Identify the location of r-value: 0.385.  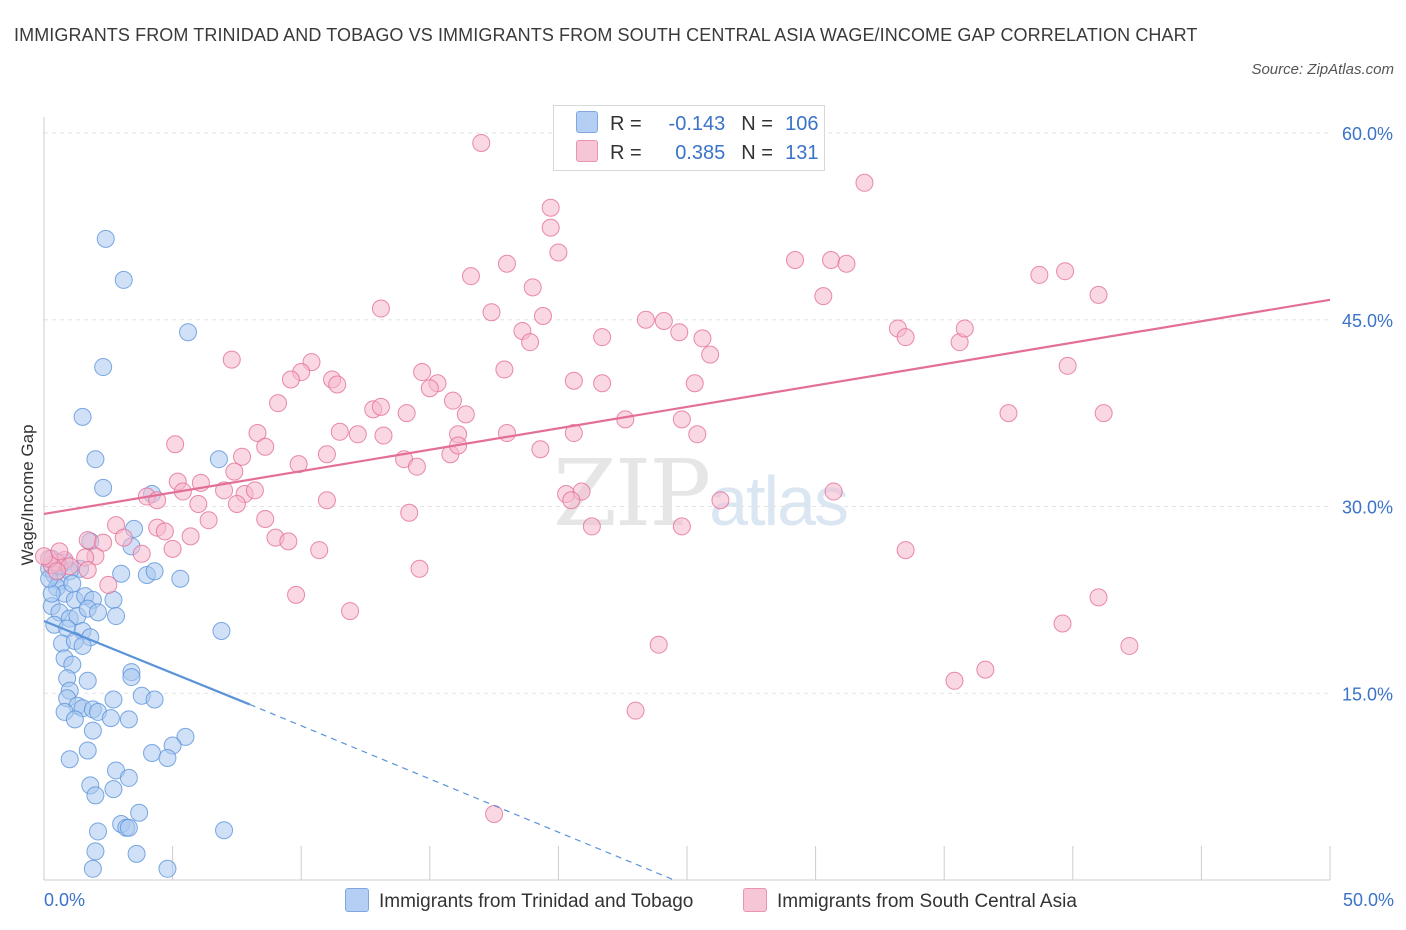
(700, 153).